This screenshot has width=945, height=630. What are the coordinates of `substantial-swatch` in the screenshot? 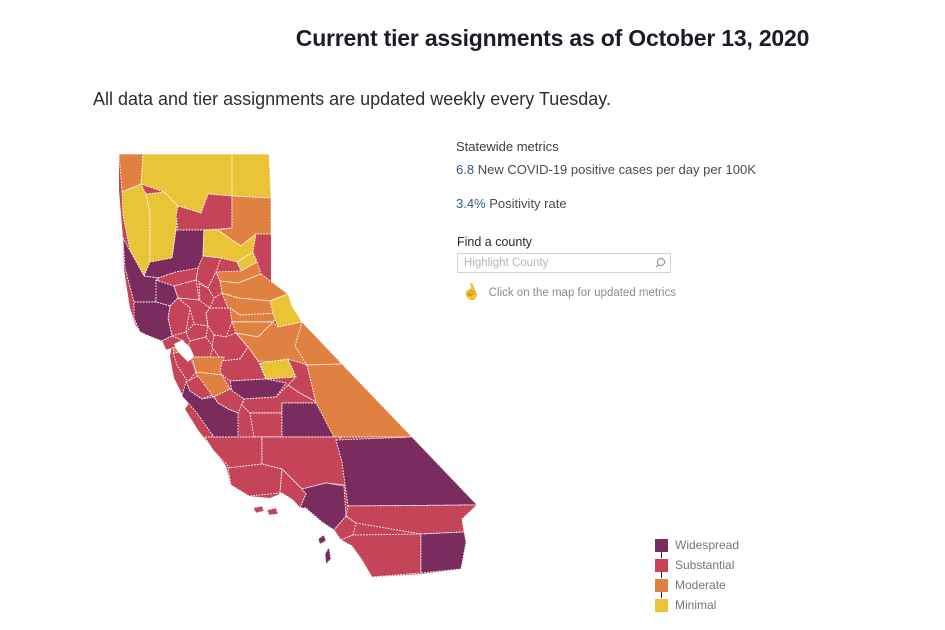 It's located at (661, 565).